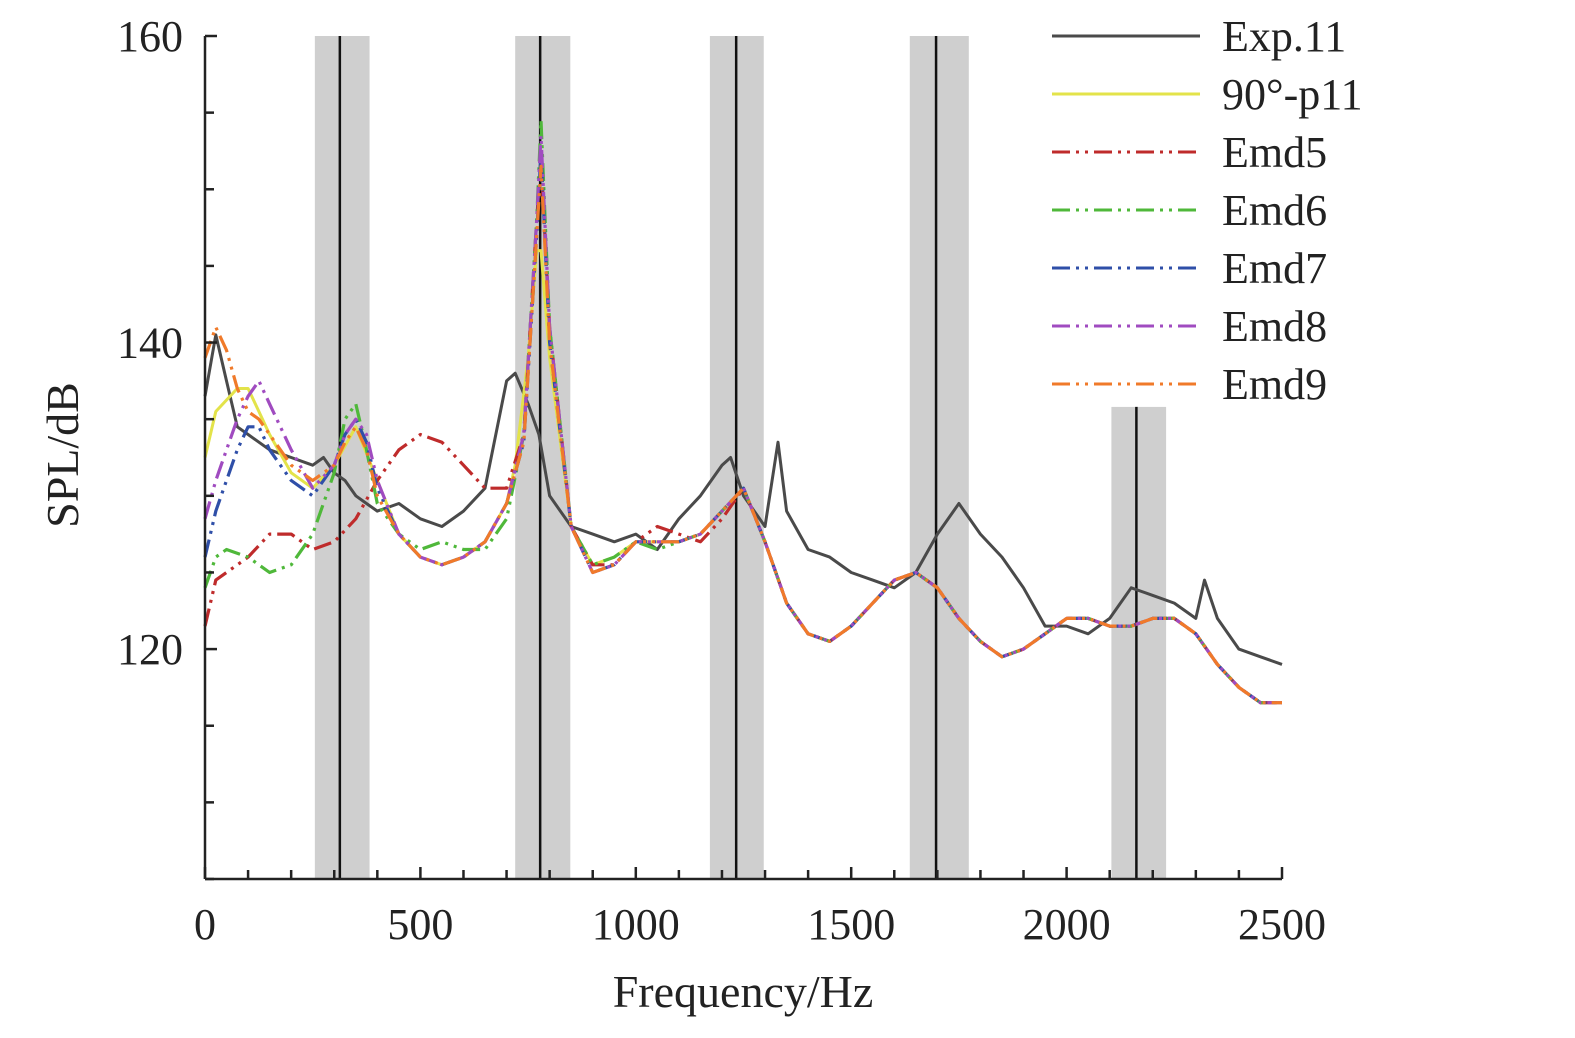  Describe the element at coordinates (1292, 94) in the screenshot. I see `legend-label-90-p11: 90°-p11` at that location.